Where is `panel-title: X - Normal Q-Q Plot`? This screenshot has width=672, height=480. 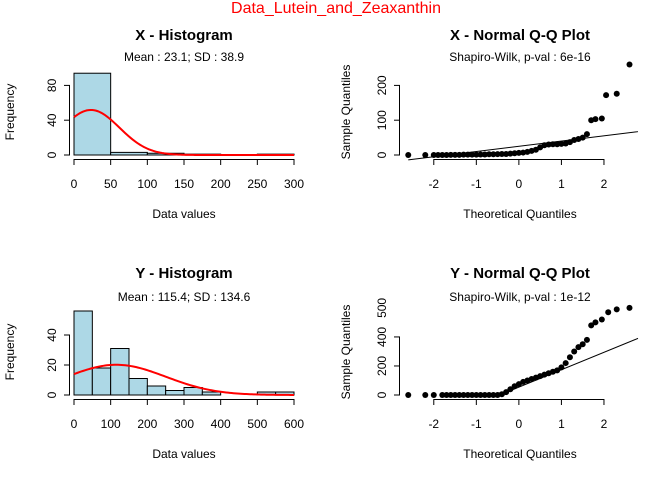 panel-title: X - Normal Q-Q Plot is located at coordinates (520, 35).